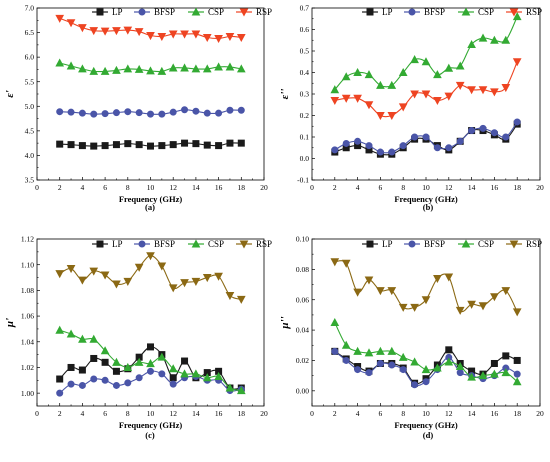  What do you see at coordinates (452, 12) in the screenshot?
I see `legend: LP BFSP CSP RSP` at bounding box center [452, 12].